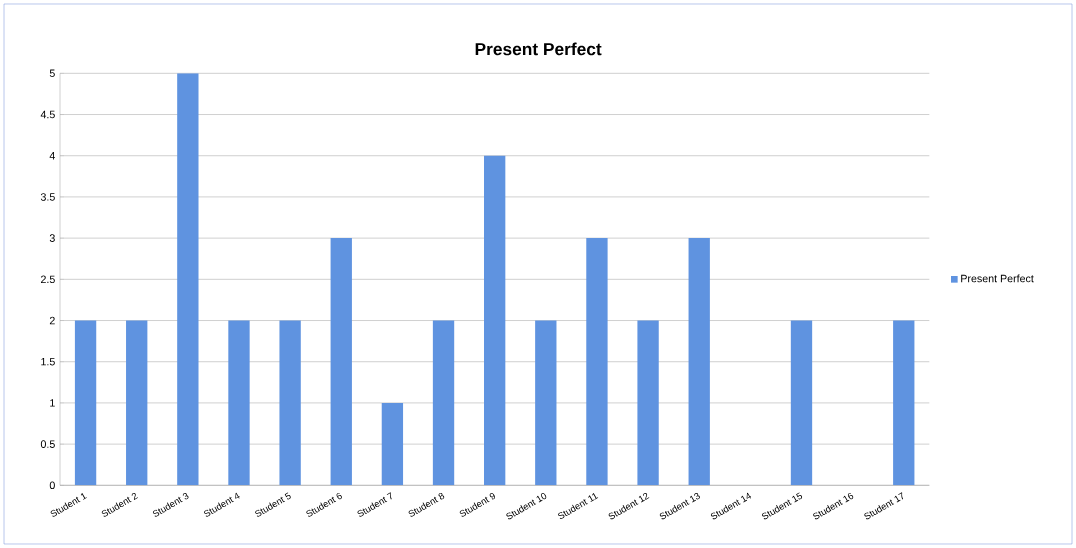 The image size is (1076, 548). Describe the element at coordinates (47, 444) in the screenshot. I see `y-tick-label: 0.5` at that location.